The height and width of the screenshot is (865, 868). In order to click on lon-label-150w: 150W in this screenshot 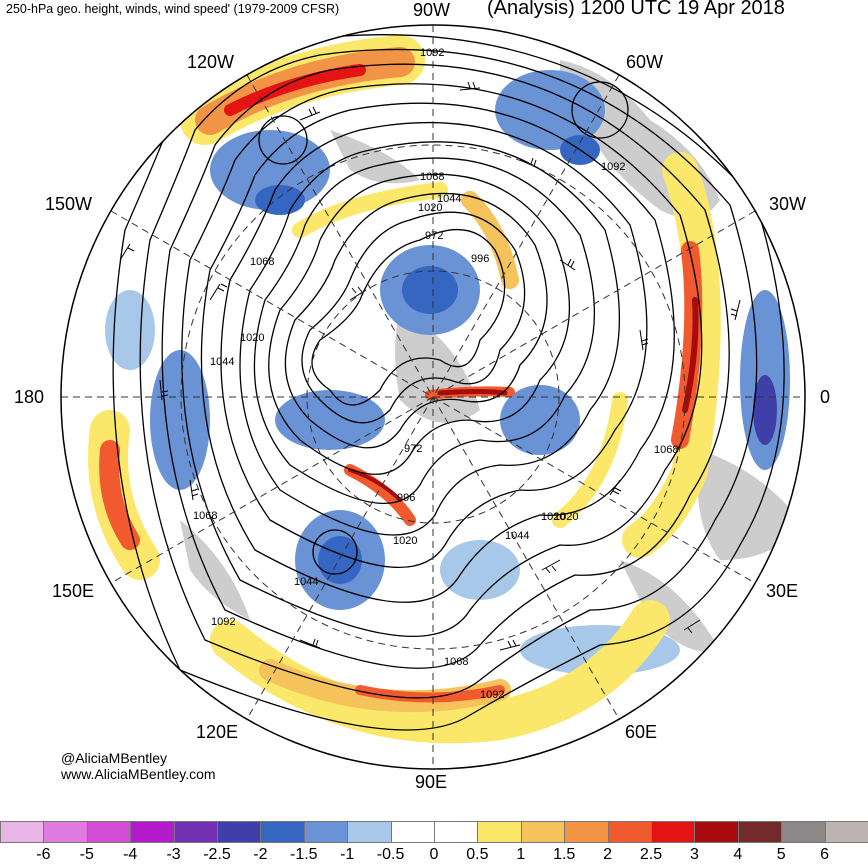, I will do `click(69, 204)`.